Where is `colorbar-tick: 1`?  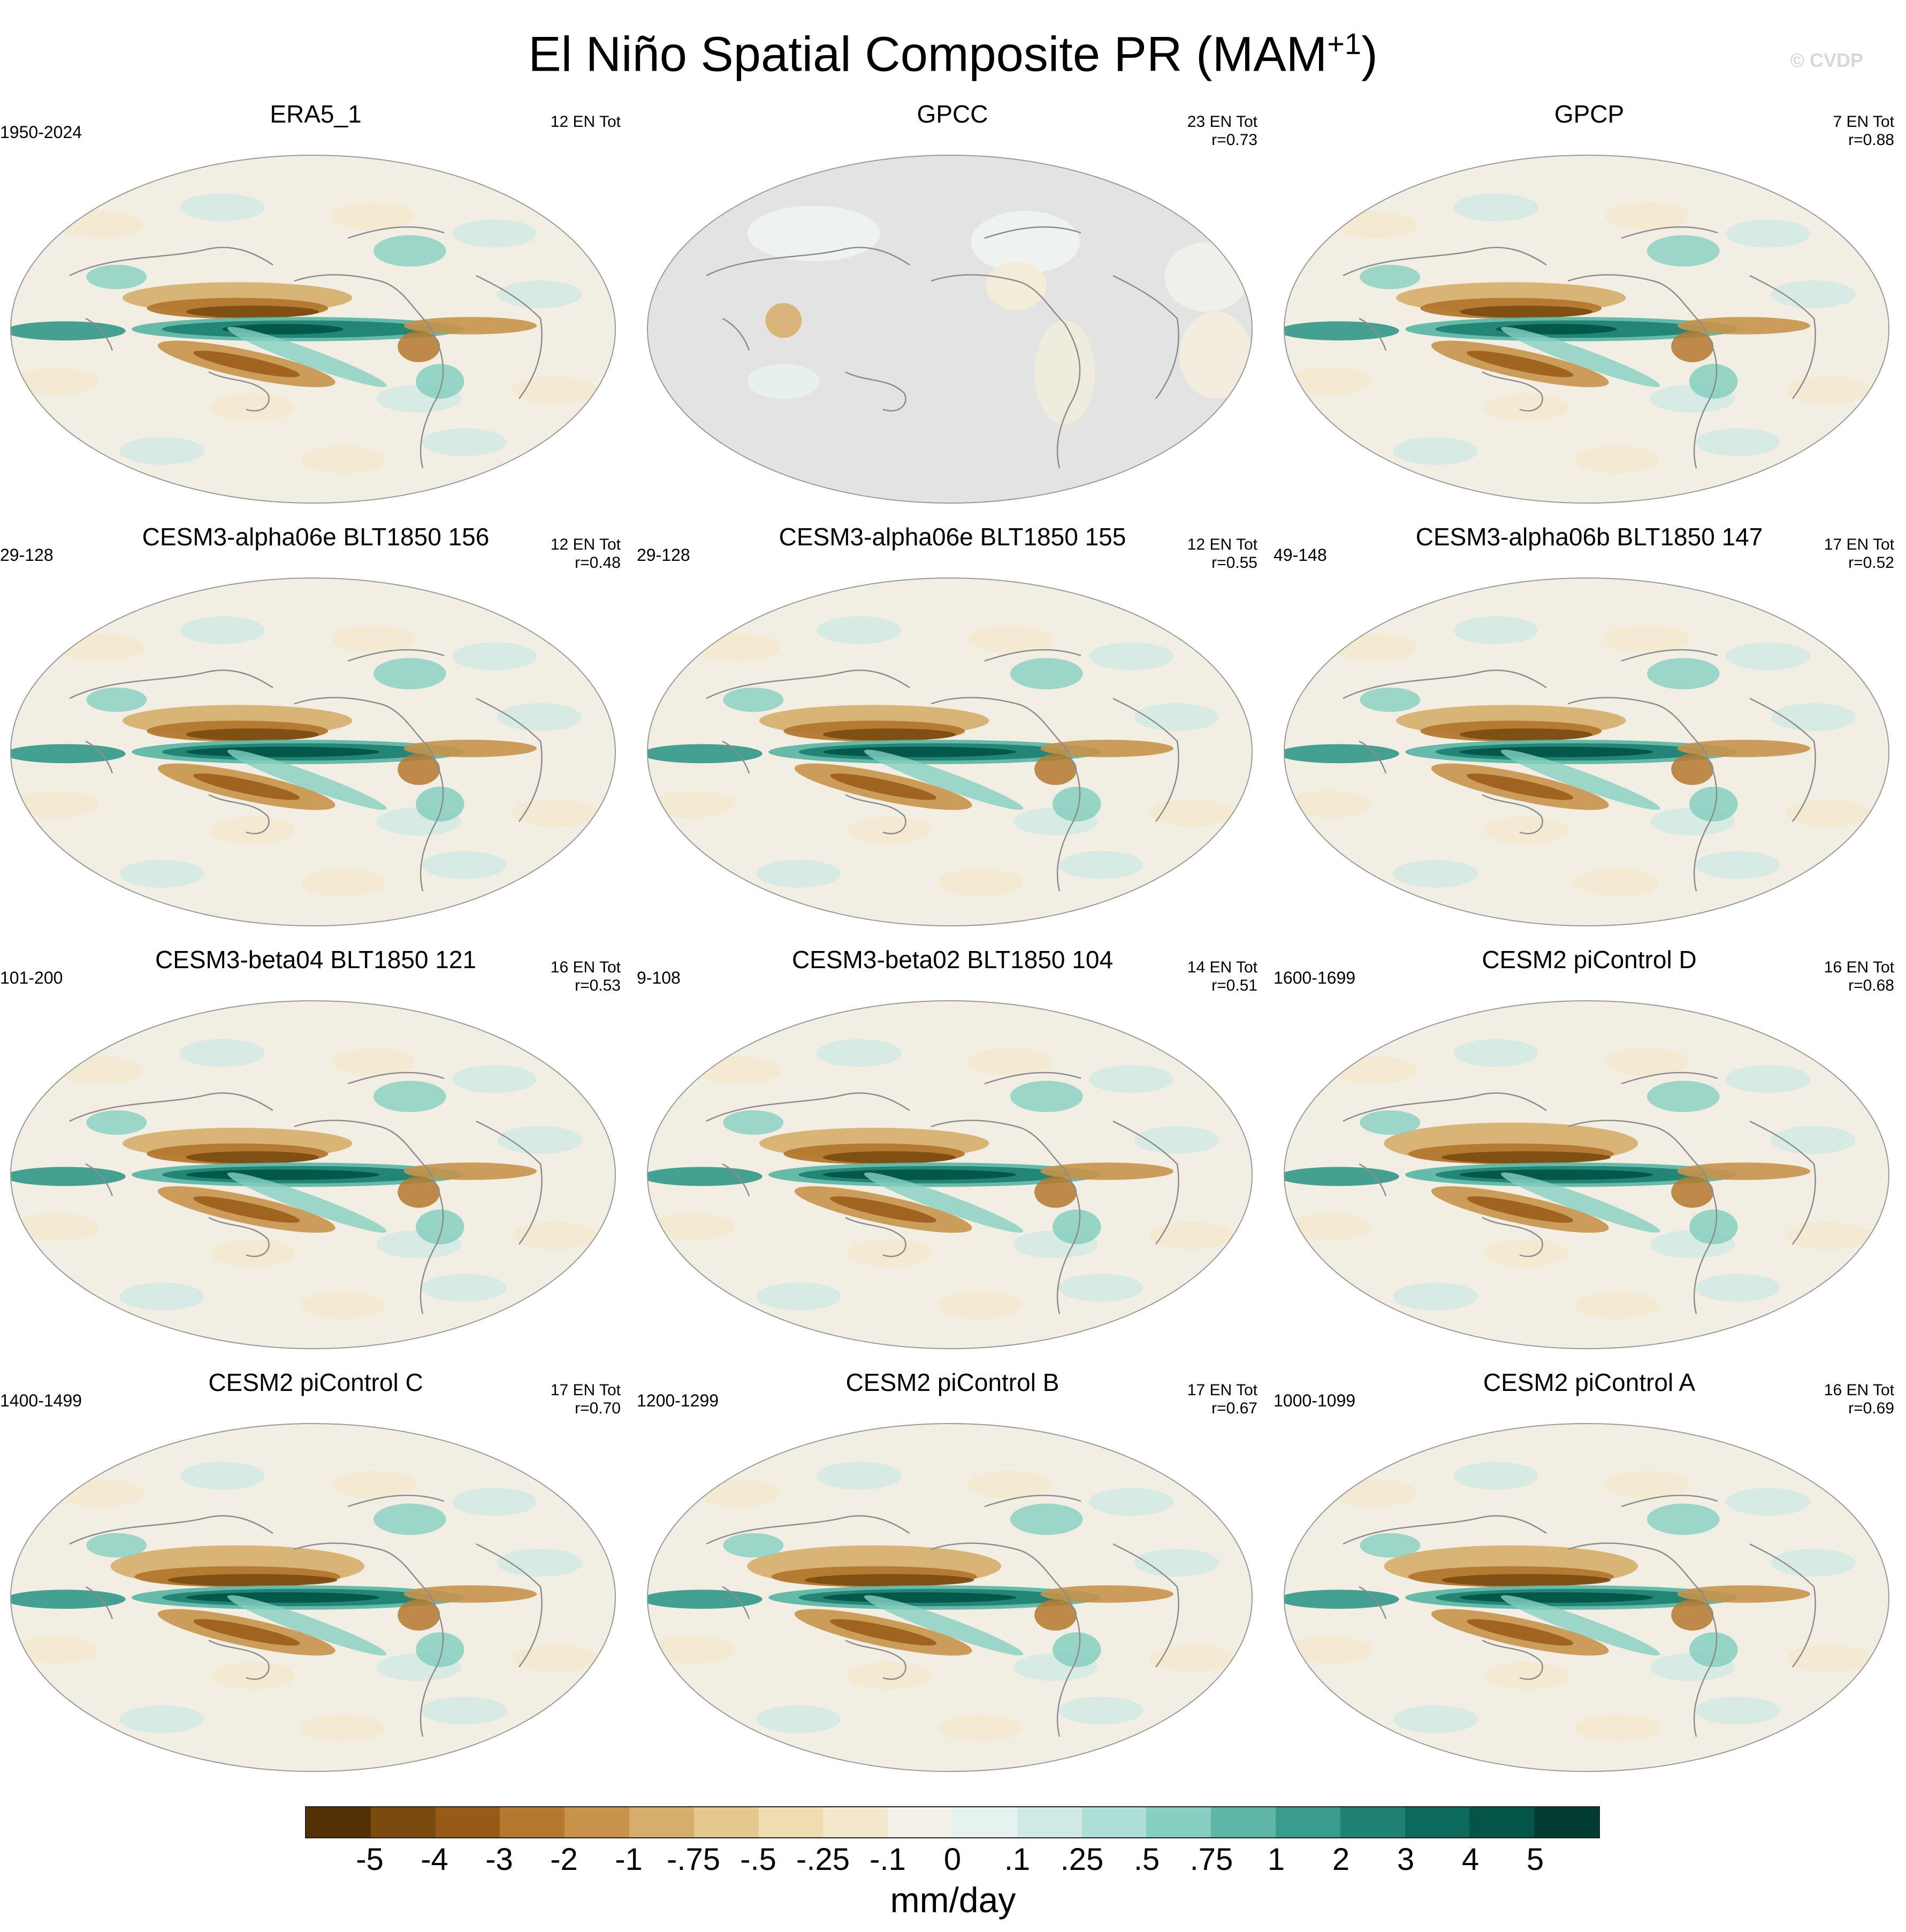 colorbar-tick: 1 is located at coordinates (1276, 1859).